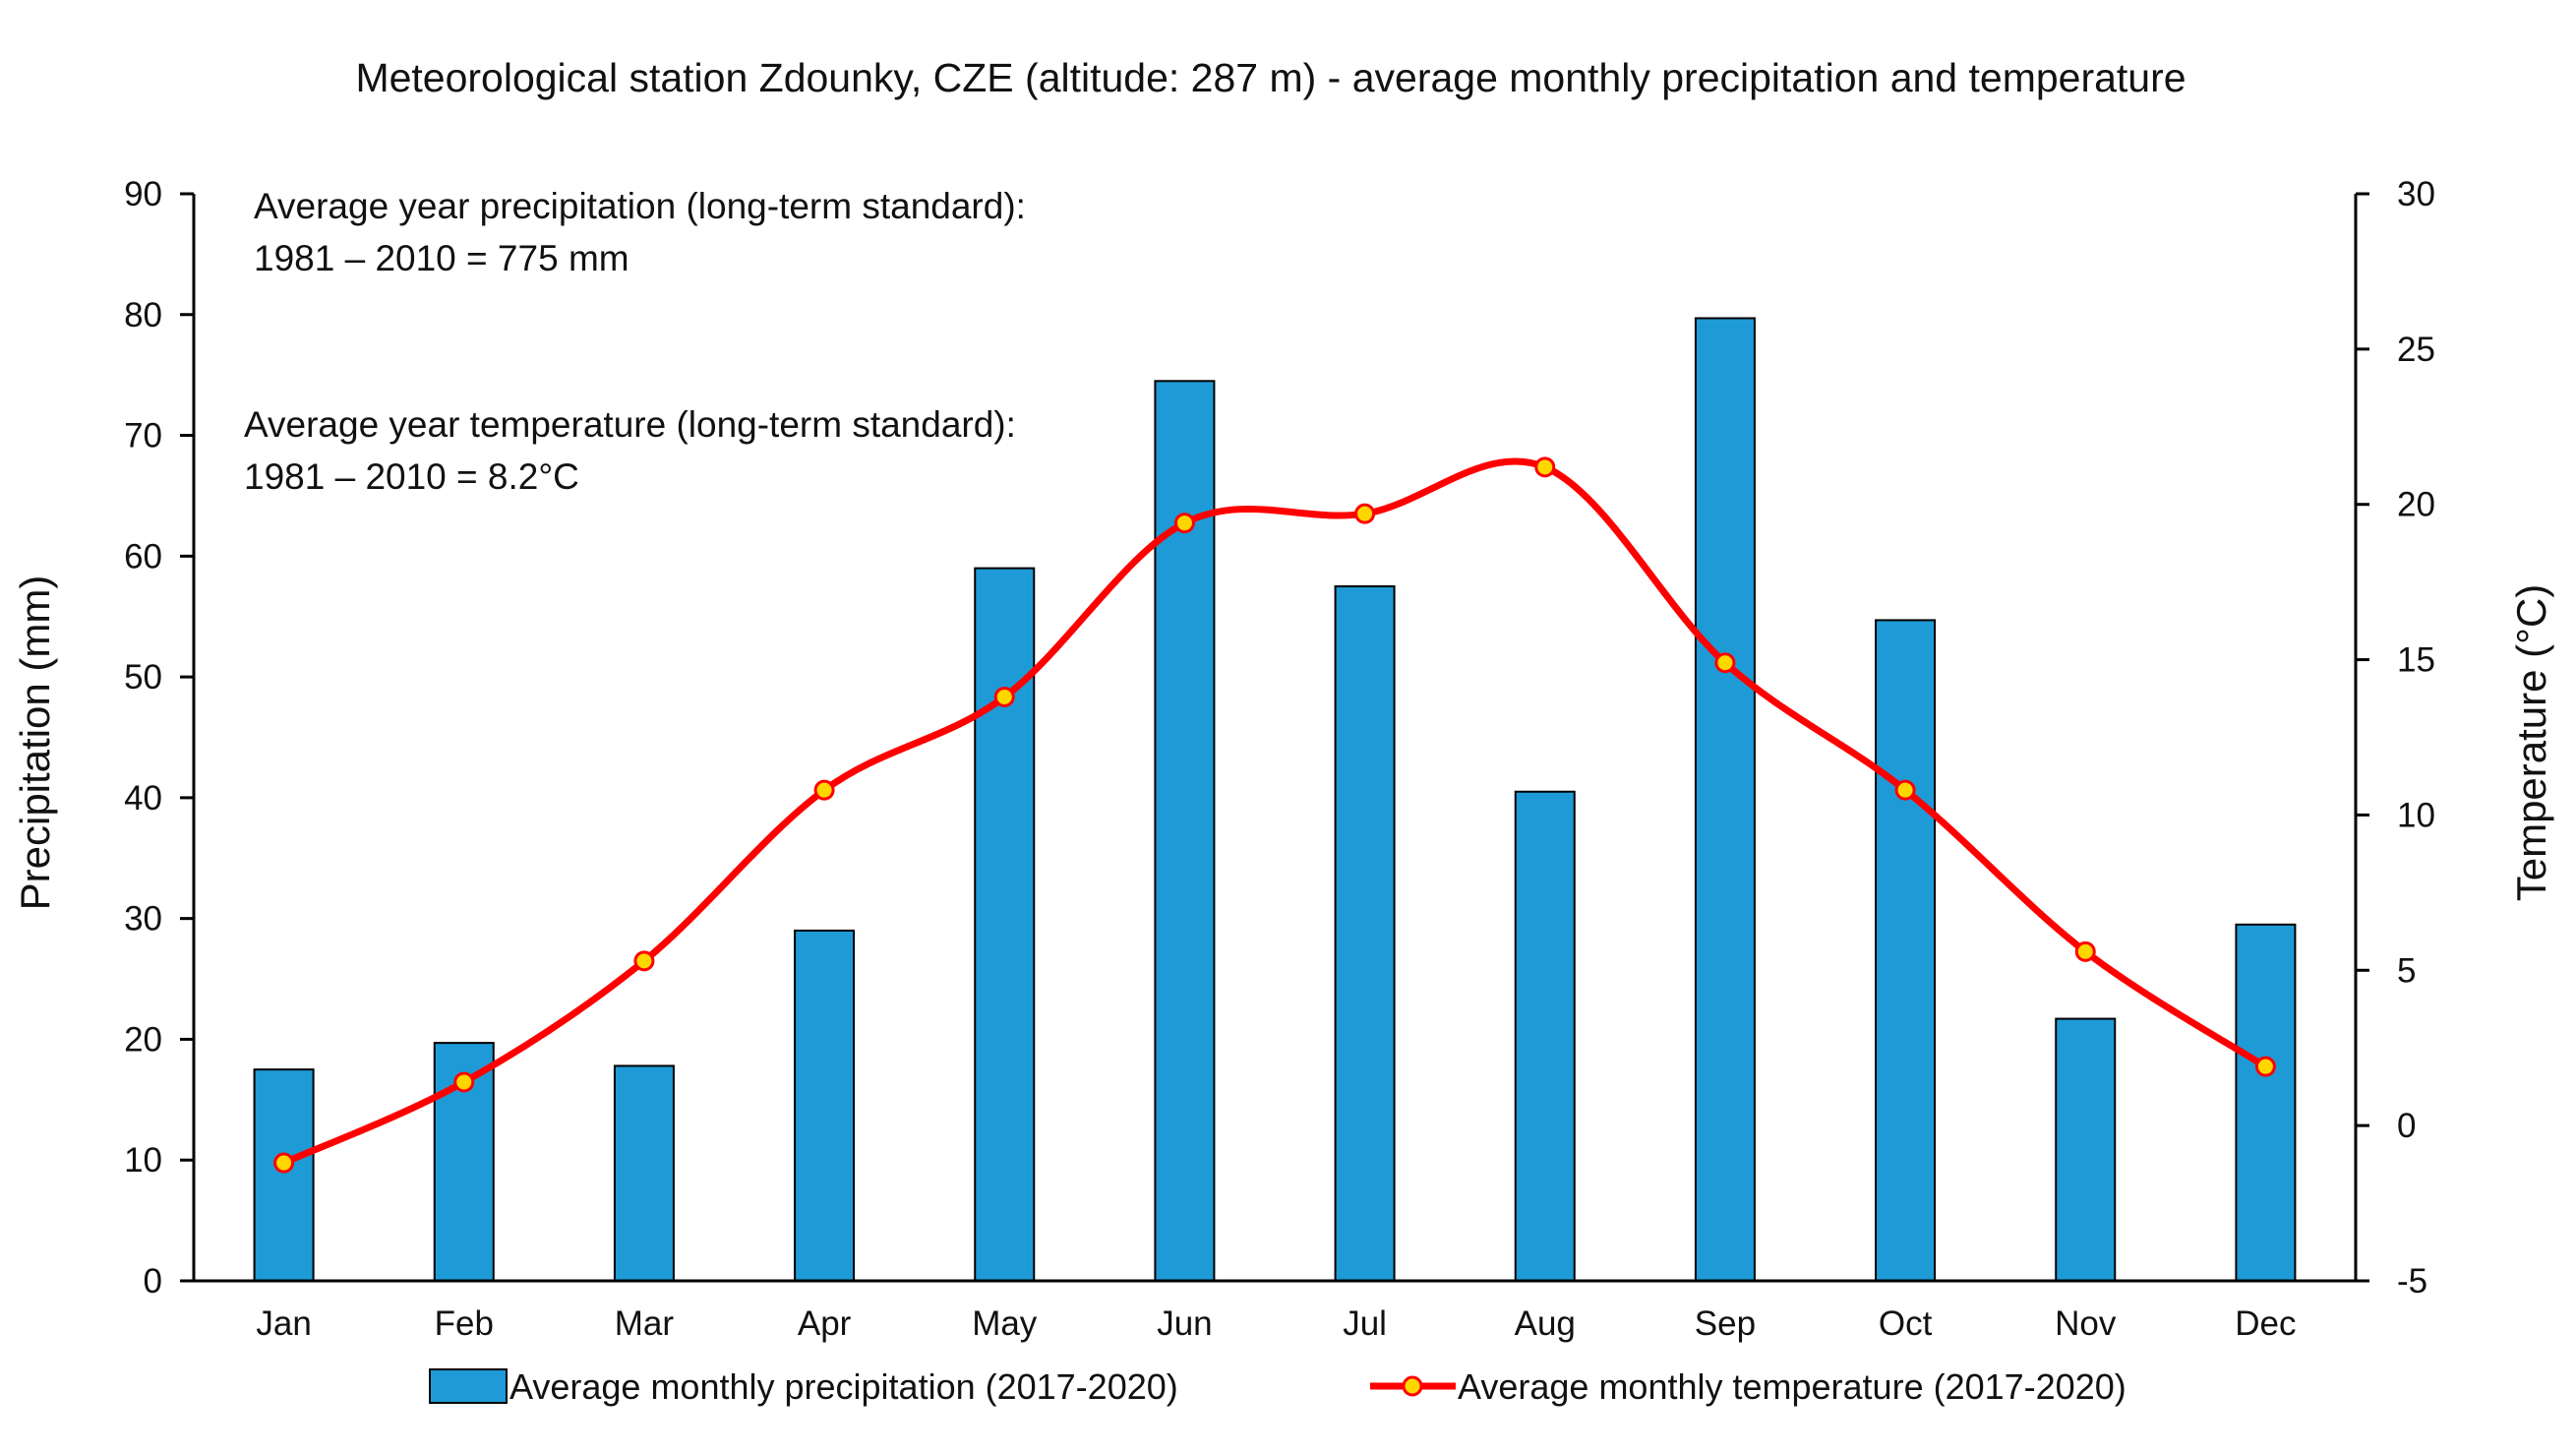 Image resolution: width=2576 pixels, height=1454 pixels. What do you see at coordinates (1412, 1386) in the screenshot?
I see `legend-temperature-marker` at bounding box center [1412, 1386].